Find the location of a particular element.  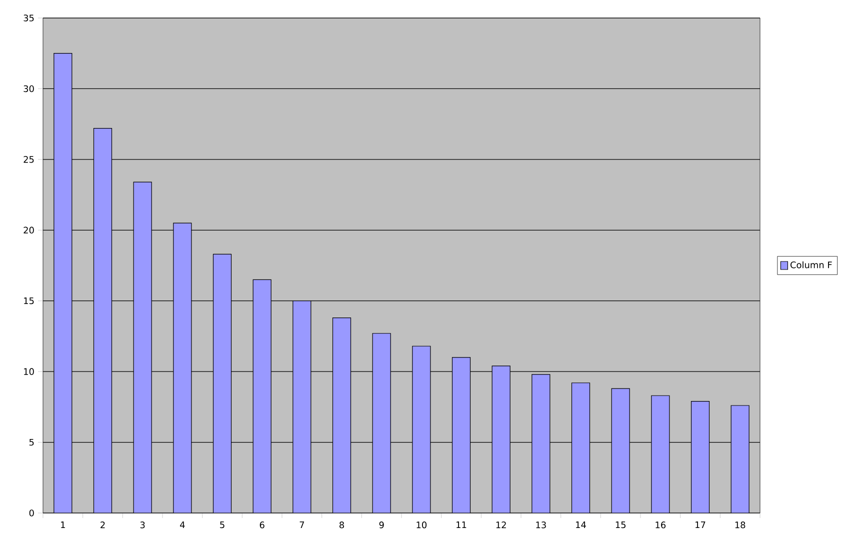

y-tick-label: 20 is located at coordinates (29, 230).